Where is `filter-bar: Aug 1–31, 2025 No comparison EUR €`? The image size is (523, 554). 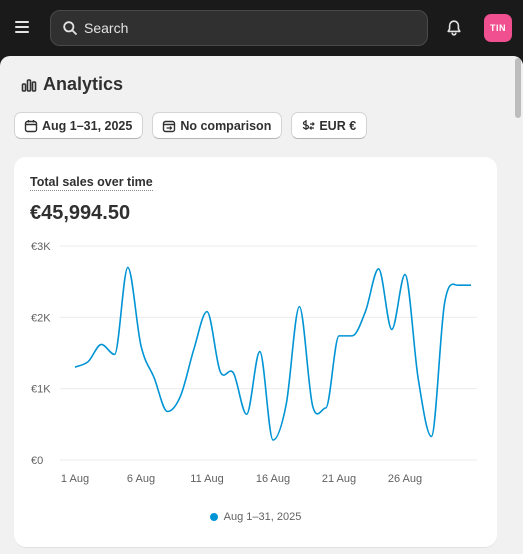
filter-bar: Aug 1–31, 2025 No comparison EUR € is located at coordinates (191, 125).